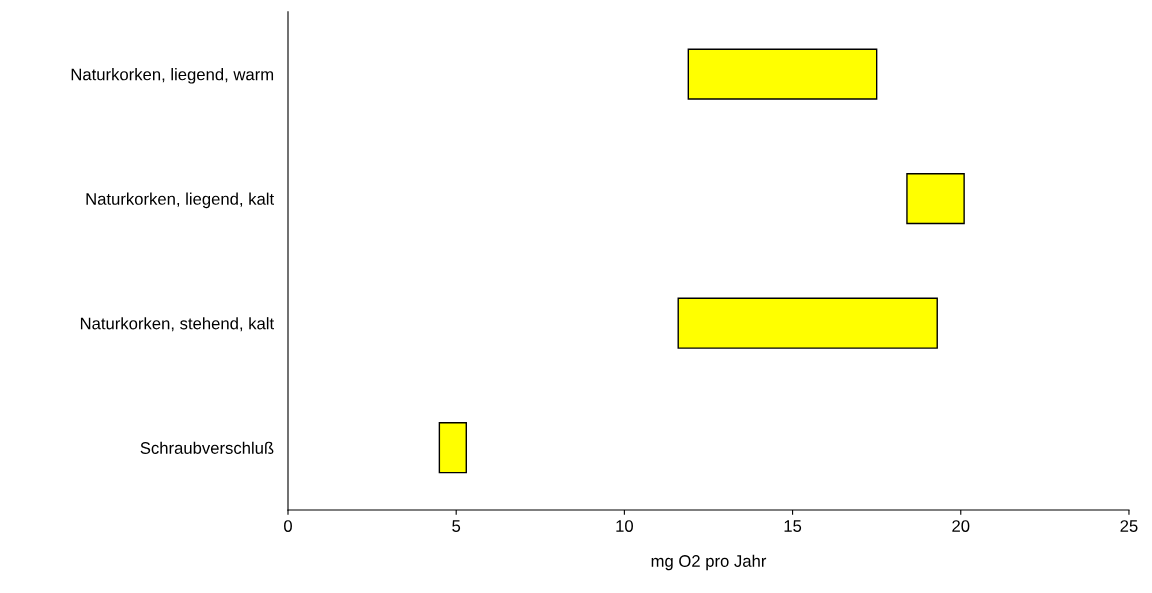  What do you see at coordinates (207, 447) in the screenshot?
I see `y-tick-label: Schraubverschluß` at bounding box center [207, 447].